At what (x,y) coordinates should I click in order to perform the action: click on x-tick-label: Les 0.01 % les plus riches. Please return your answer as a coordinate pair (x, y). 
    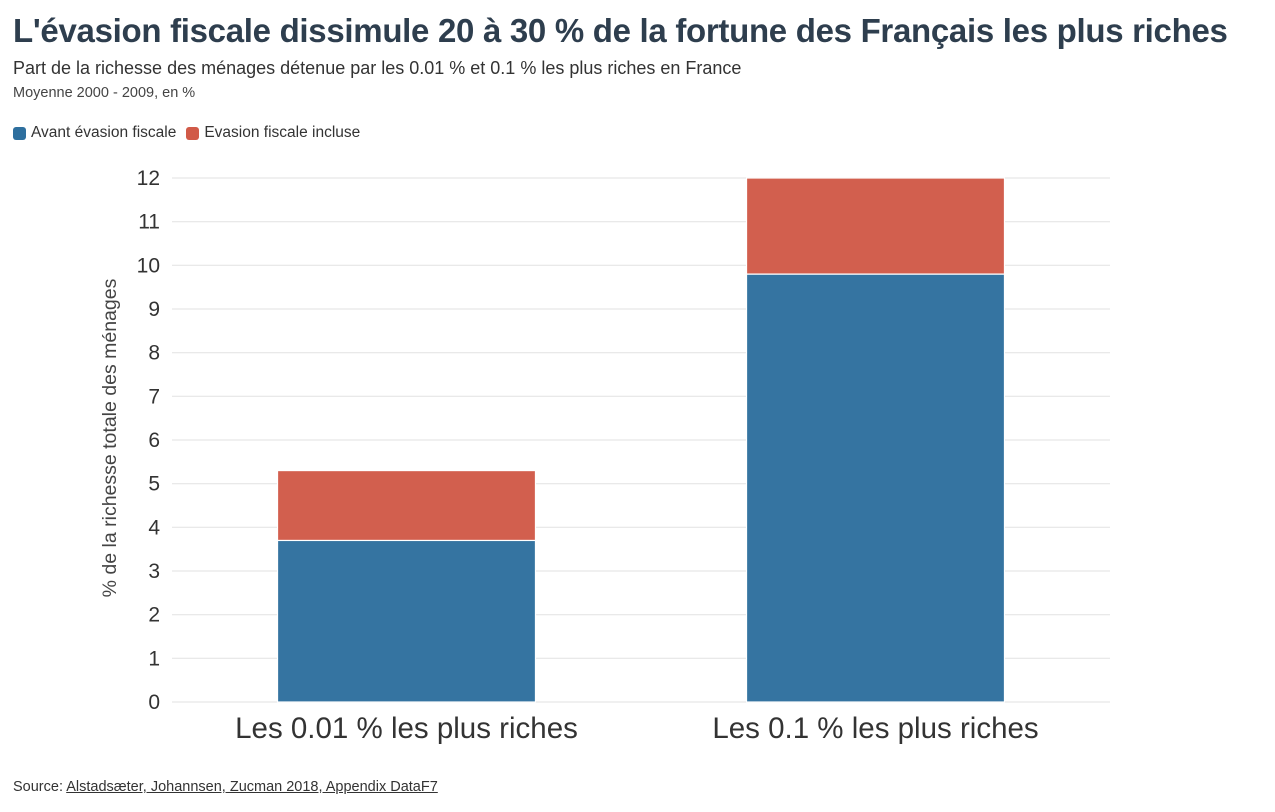
    Looking at the image, I should click on (406, 728).